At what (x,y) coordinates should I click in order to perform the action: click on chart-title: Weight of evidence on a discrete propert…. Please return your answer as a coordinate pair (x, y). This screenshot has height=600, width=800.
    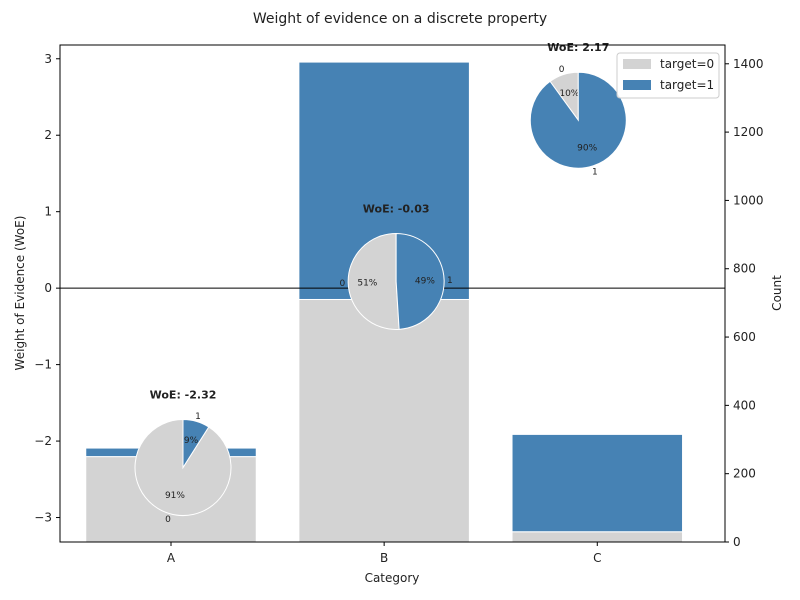
    Looking at the image, I should click on (400, 19).